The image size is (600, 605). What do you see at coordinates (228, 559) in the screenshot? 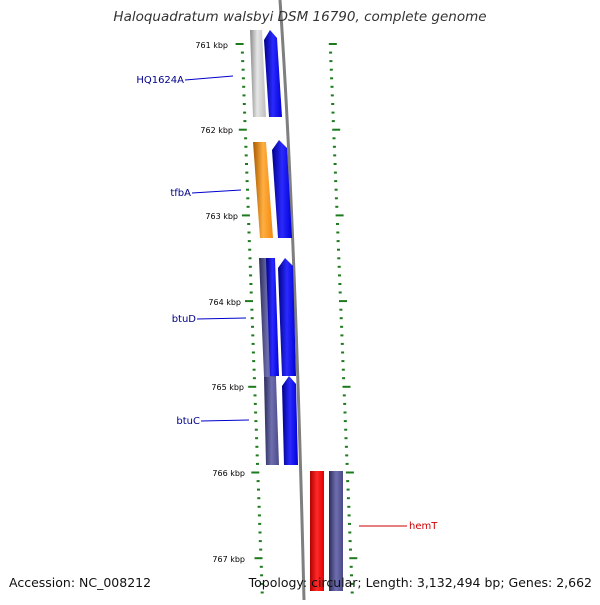
I see `kbp-label-767: 767 kbp` at bounding box center [228, 559].